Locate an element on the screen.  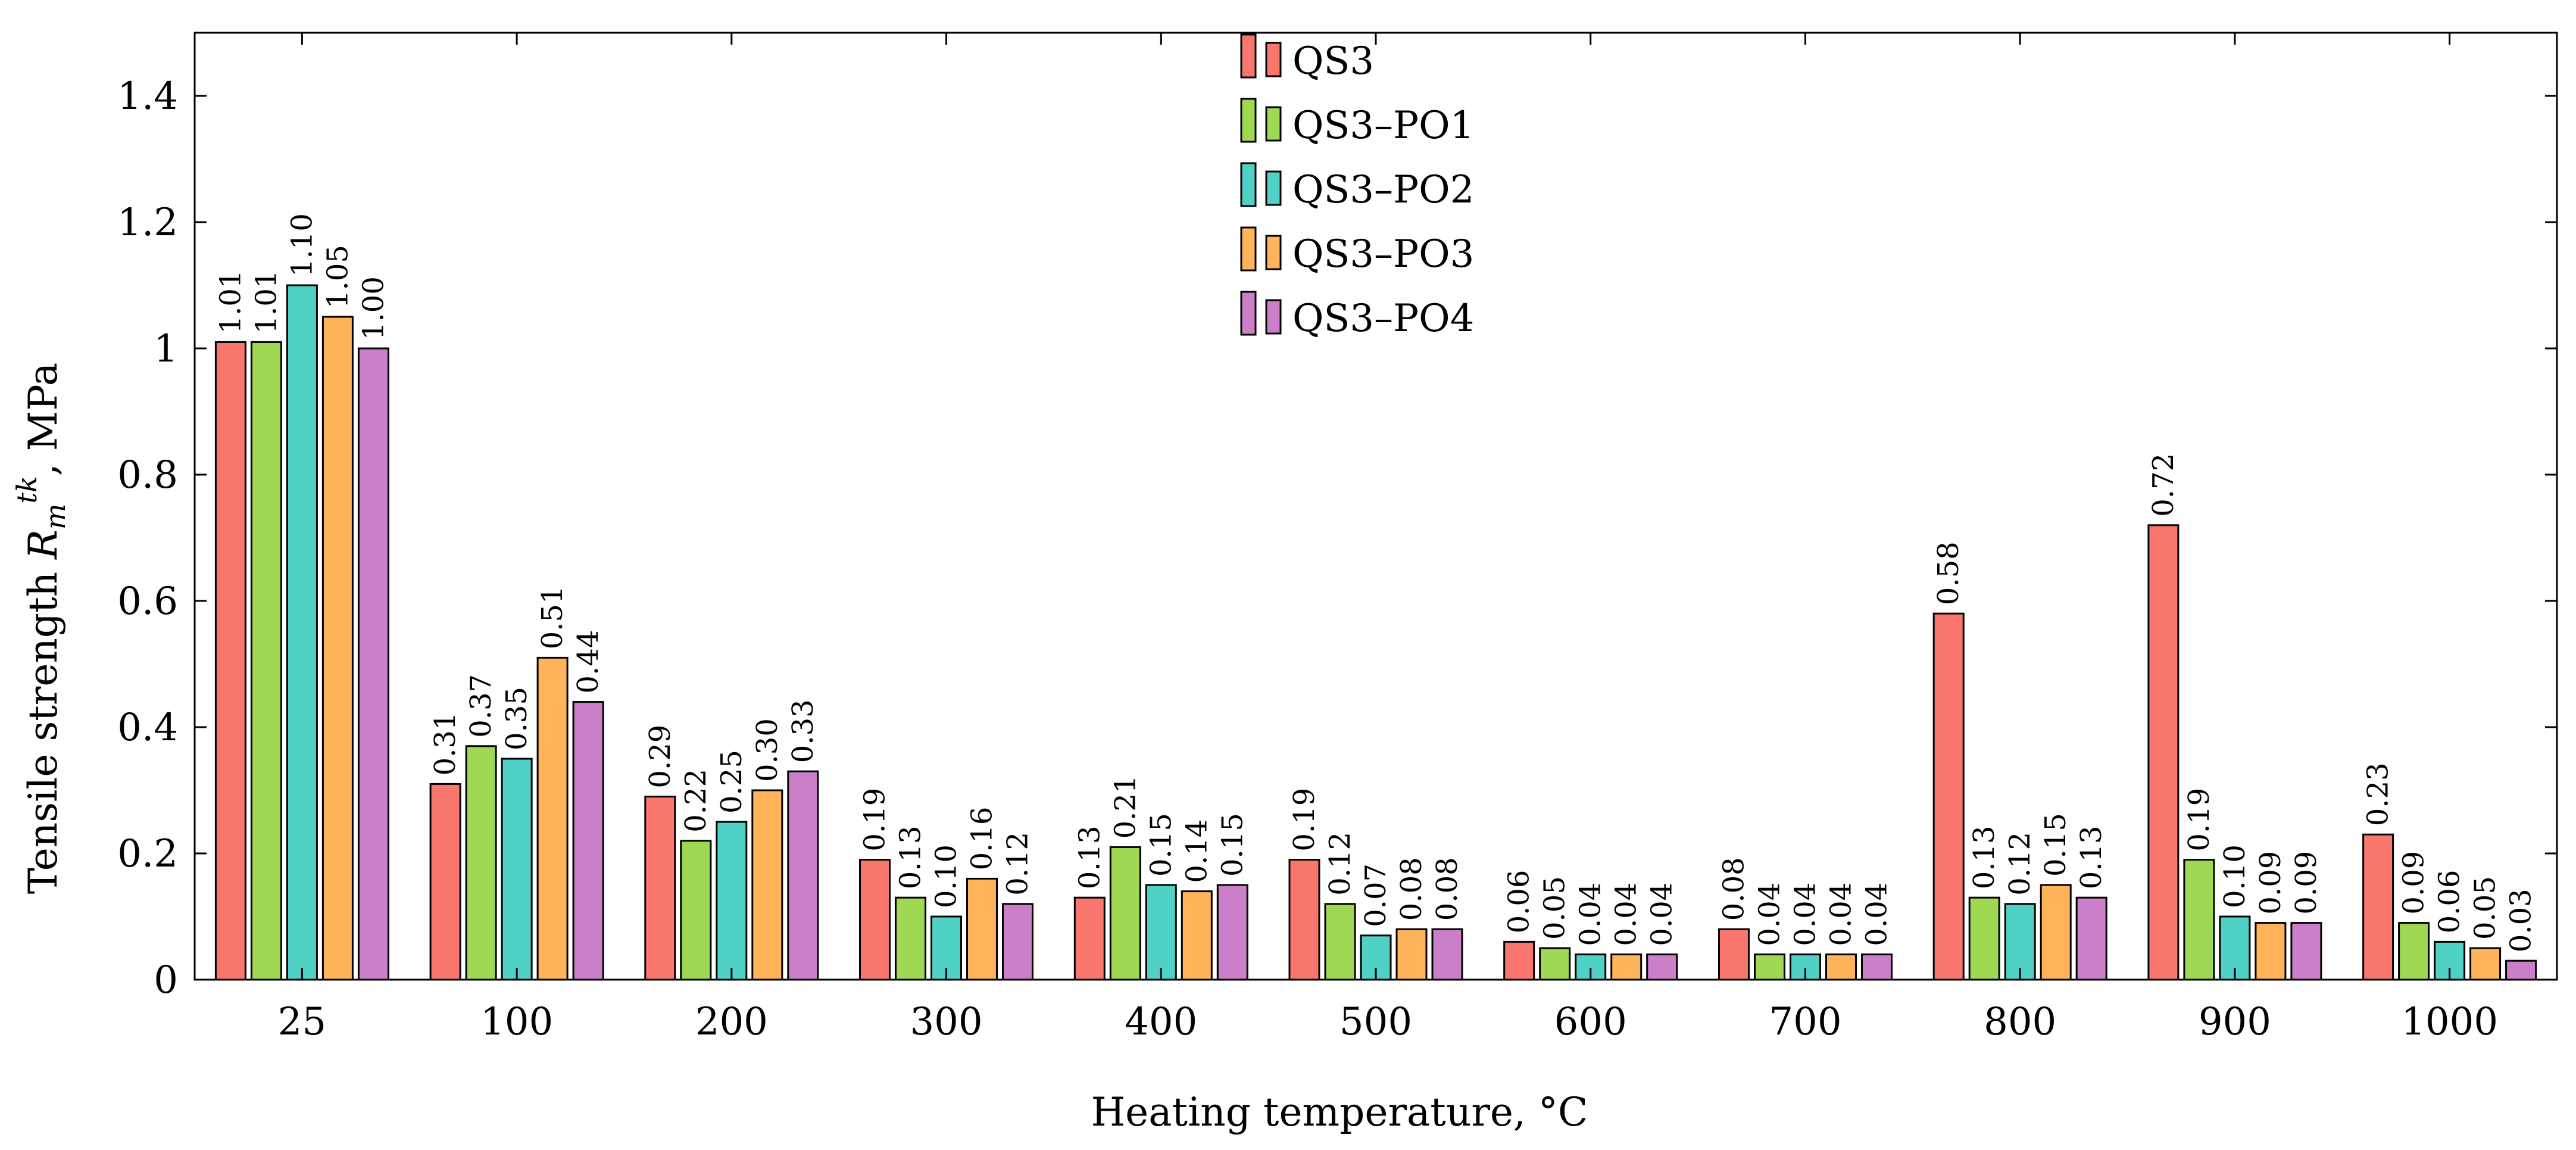
y-axis-title: Tensile strength Rmtk, MPa is located at coordinates (41, 628).